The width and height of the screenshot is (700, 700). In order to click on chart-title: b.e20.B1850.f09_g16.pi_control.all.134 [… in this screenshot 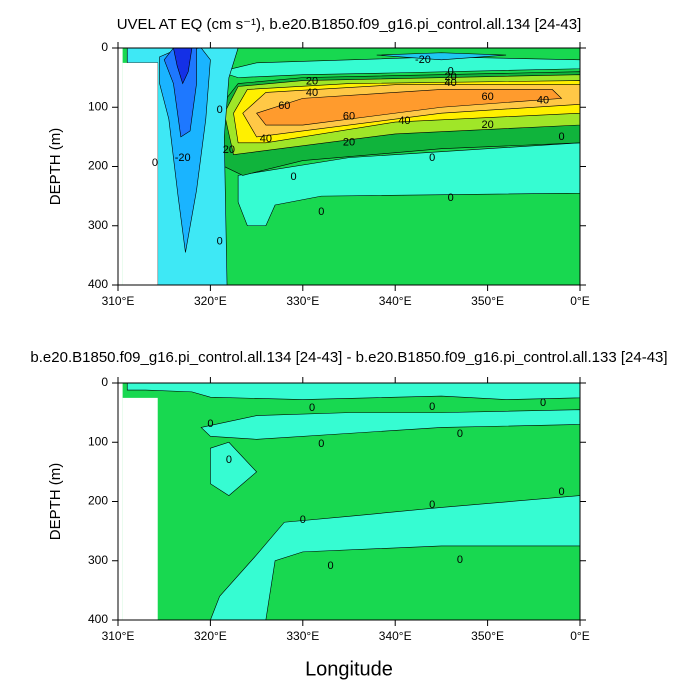, I will do `click(348, 357)`.